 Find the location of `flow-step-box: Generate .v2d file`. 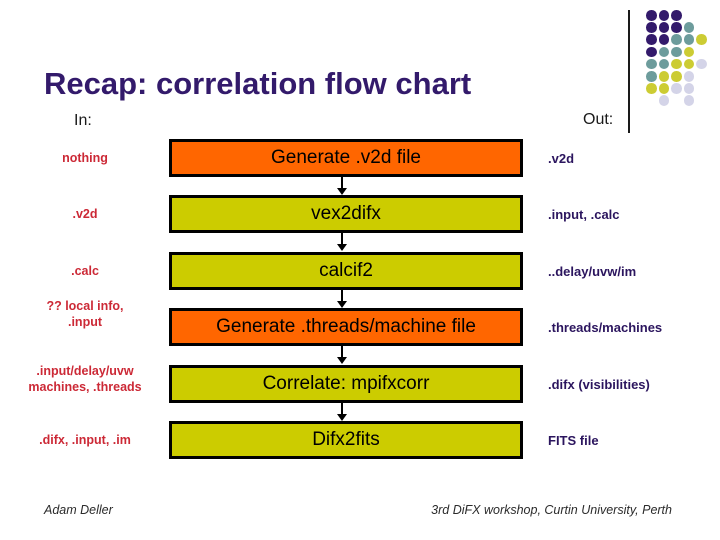

flow-step-box: Generate .v2d file is located at coordinates (346, 158).